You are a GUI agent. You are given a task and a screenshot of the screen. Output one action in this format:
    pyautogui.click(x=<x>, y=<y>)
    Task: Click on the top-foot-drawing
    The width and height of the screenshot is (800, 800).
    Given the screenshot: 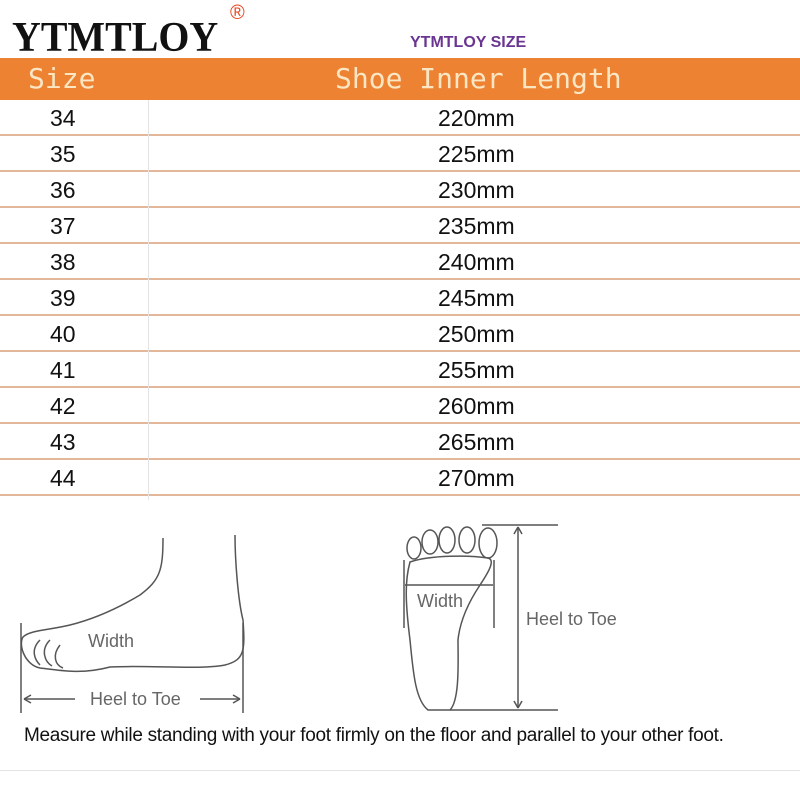 What is the action you would take?
    pyautogui.click(x=480, y=617)
    